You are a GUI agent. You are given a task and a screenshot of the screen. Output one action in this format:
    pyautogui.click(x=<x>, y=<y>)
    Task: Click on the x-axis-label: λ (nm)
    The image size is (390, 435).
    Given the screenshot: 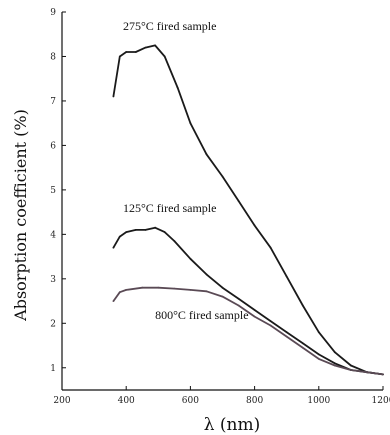 What is the action you would take?
    pyautogui.click(x=232, y=425)
    